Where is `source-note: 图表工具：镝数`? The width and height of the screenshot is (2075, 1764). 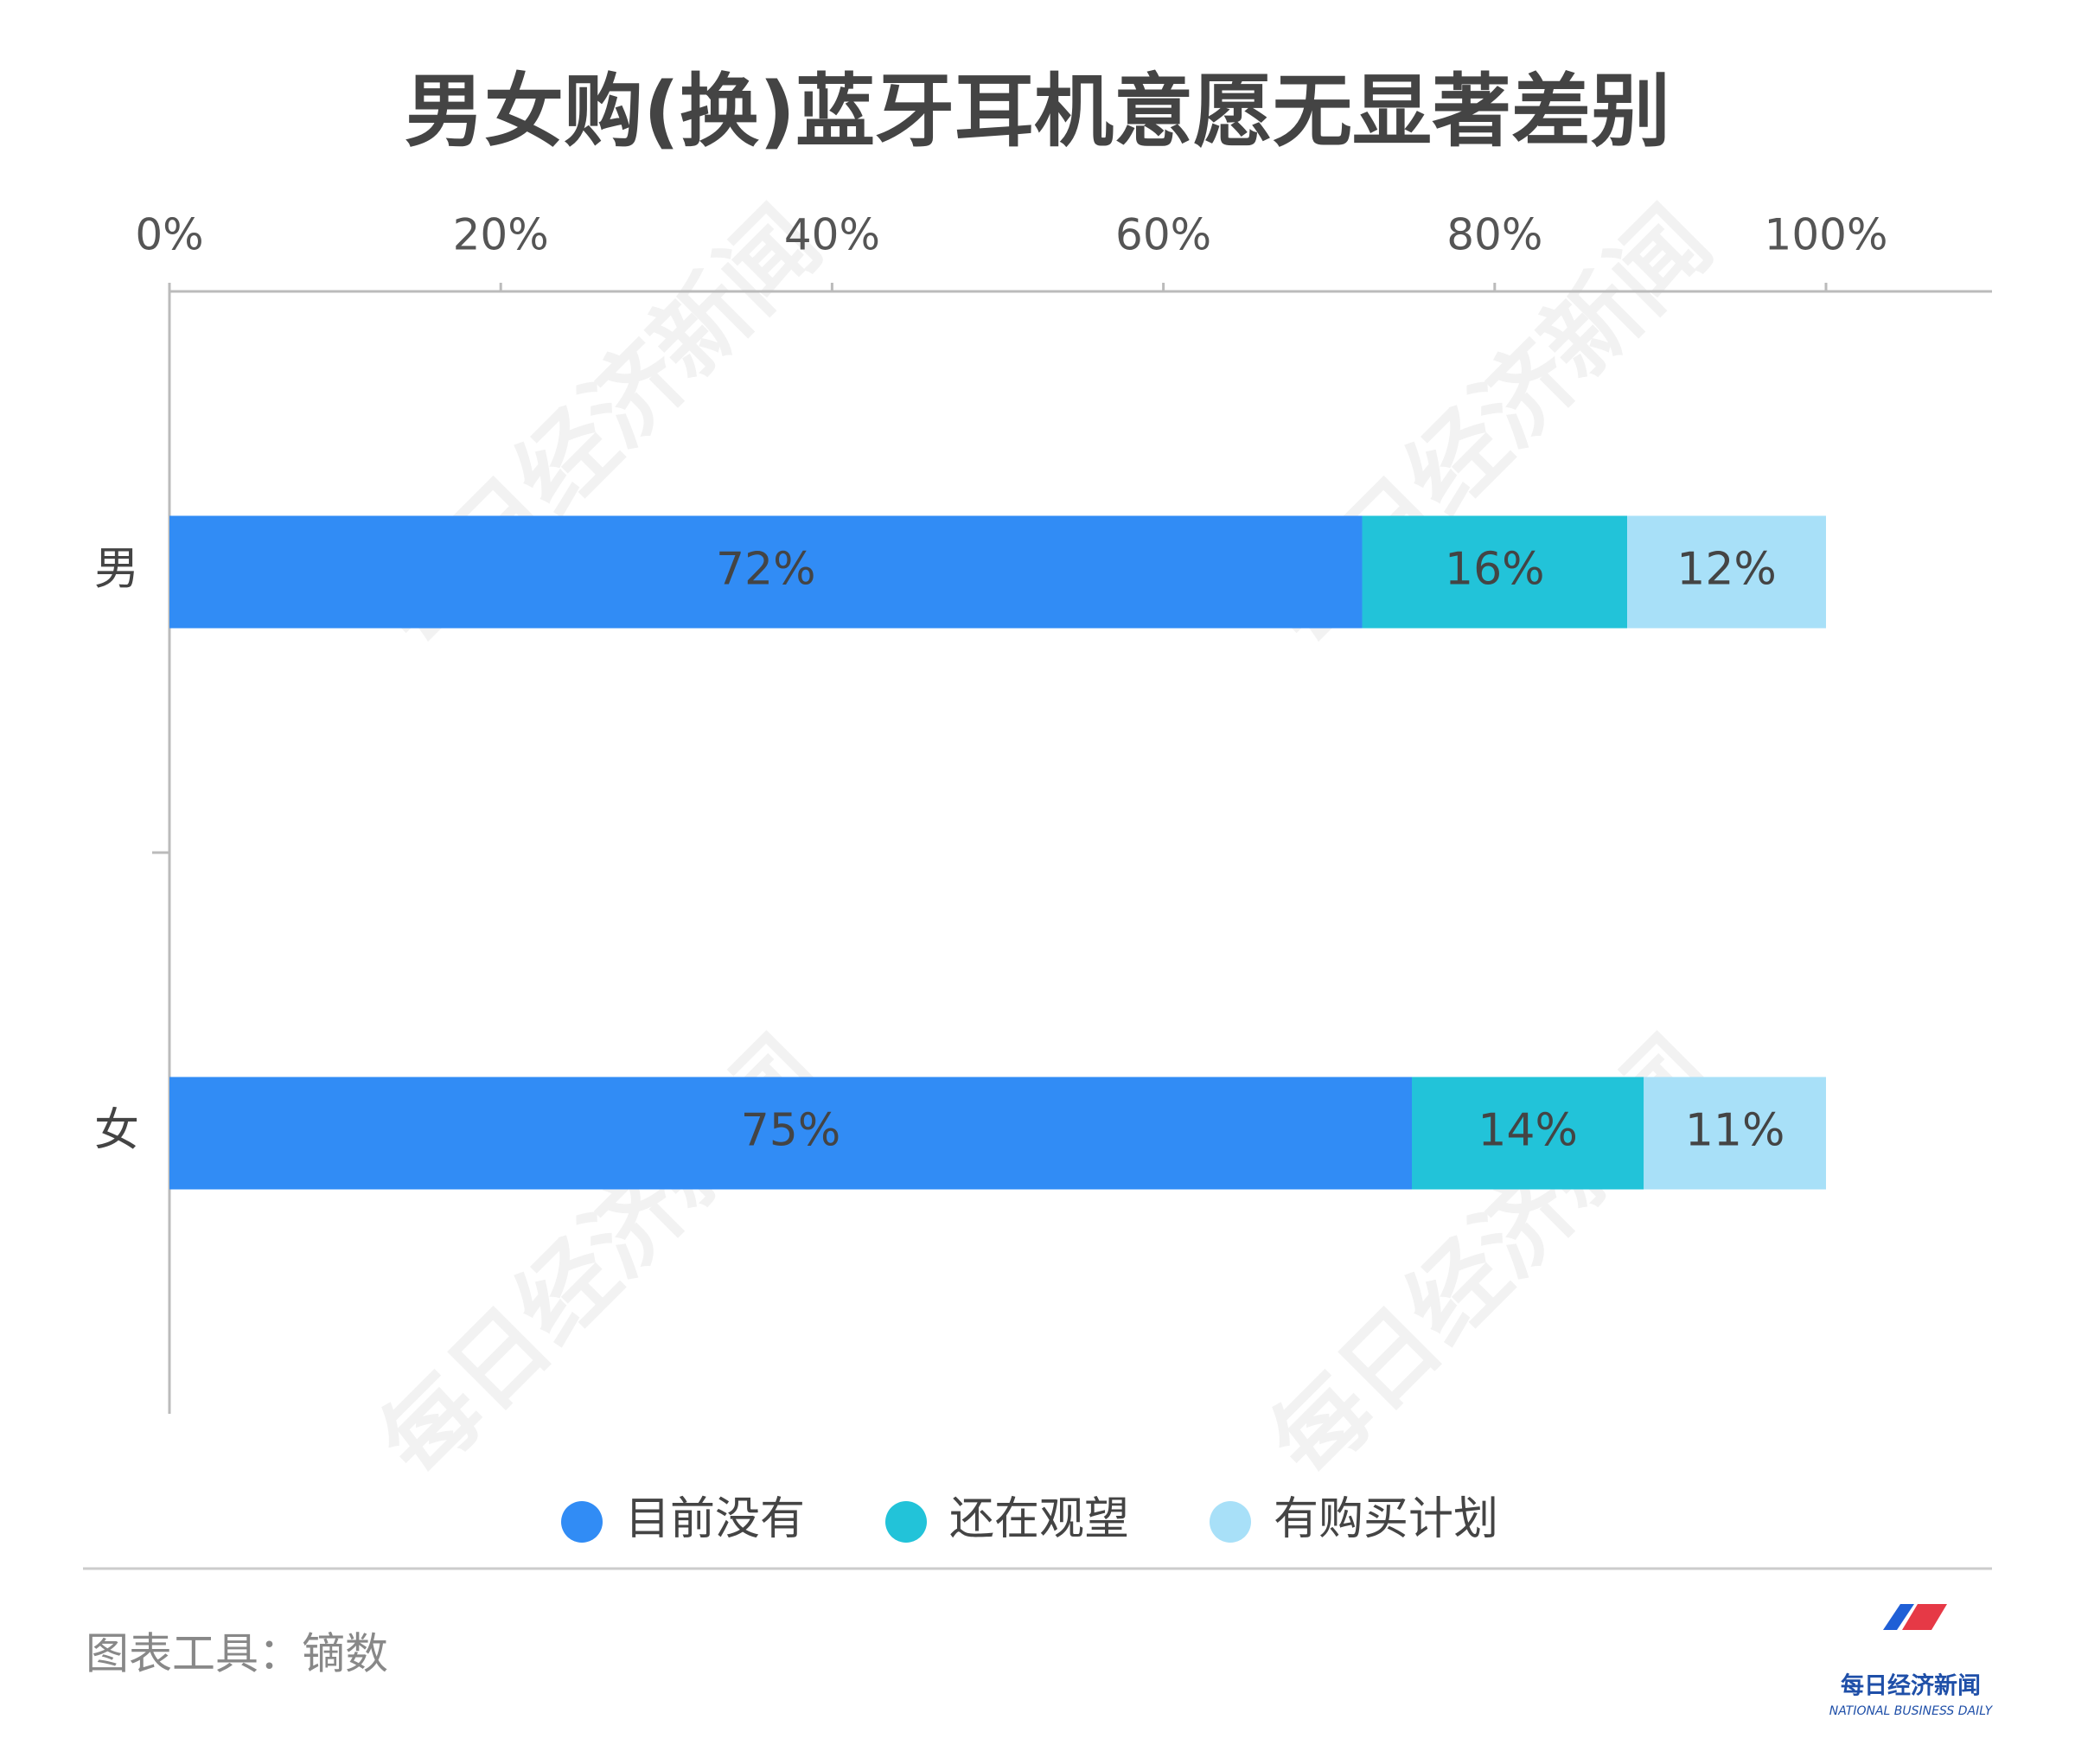 source-note: 图表工具：镝数 is located at coordinates (237, 1654).